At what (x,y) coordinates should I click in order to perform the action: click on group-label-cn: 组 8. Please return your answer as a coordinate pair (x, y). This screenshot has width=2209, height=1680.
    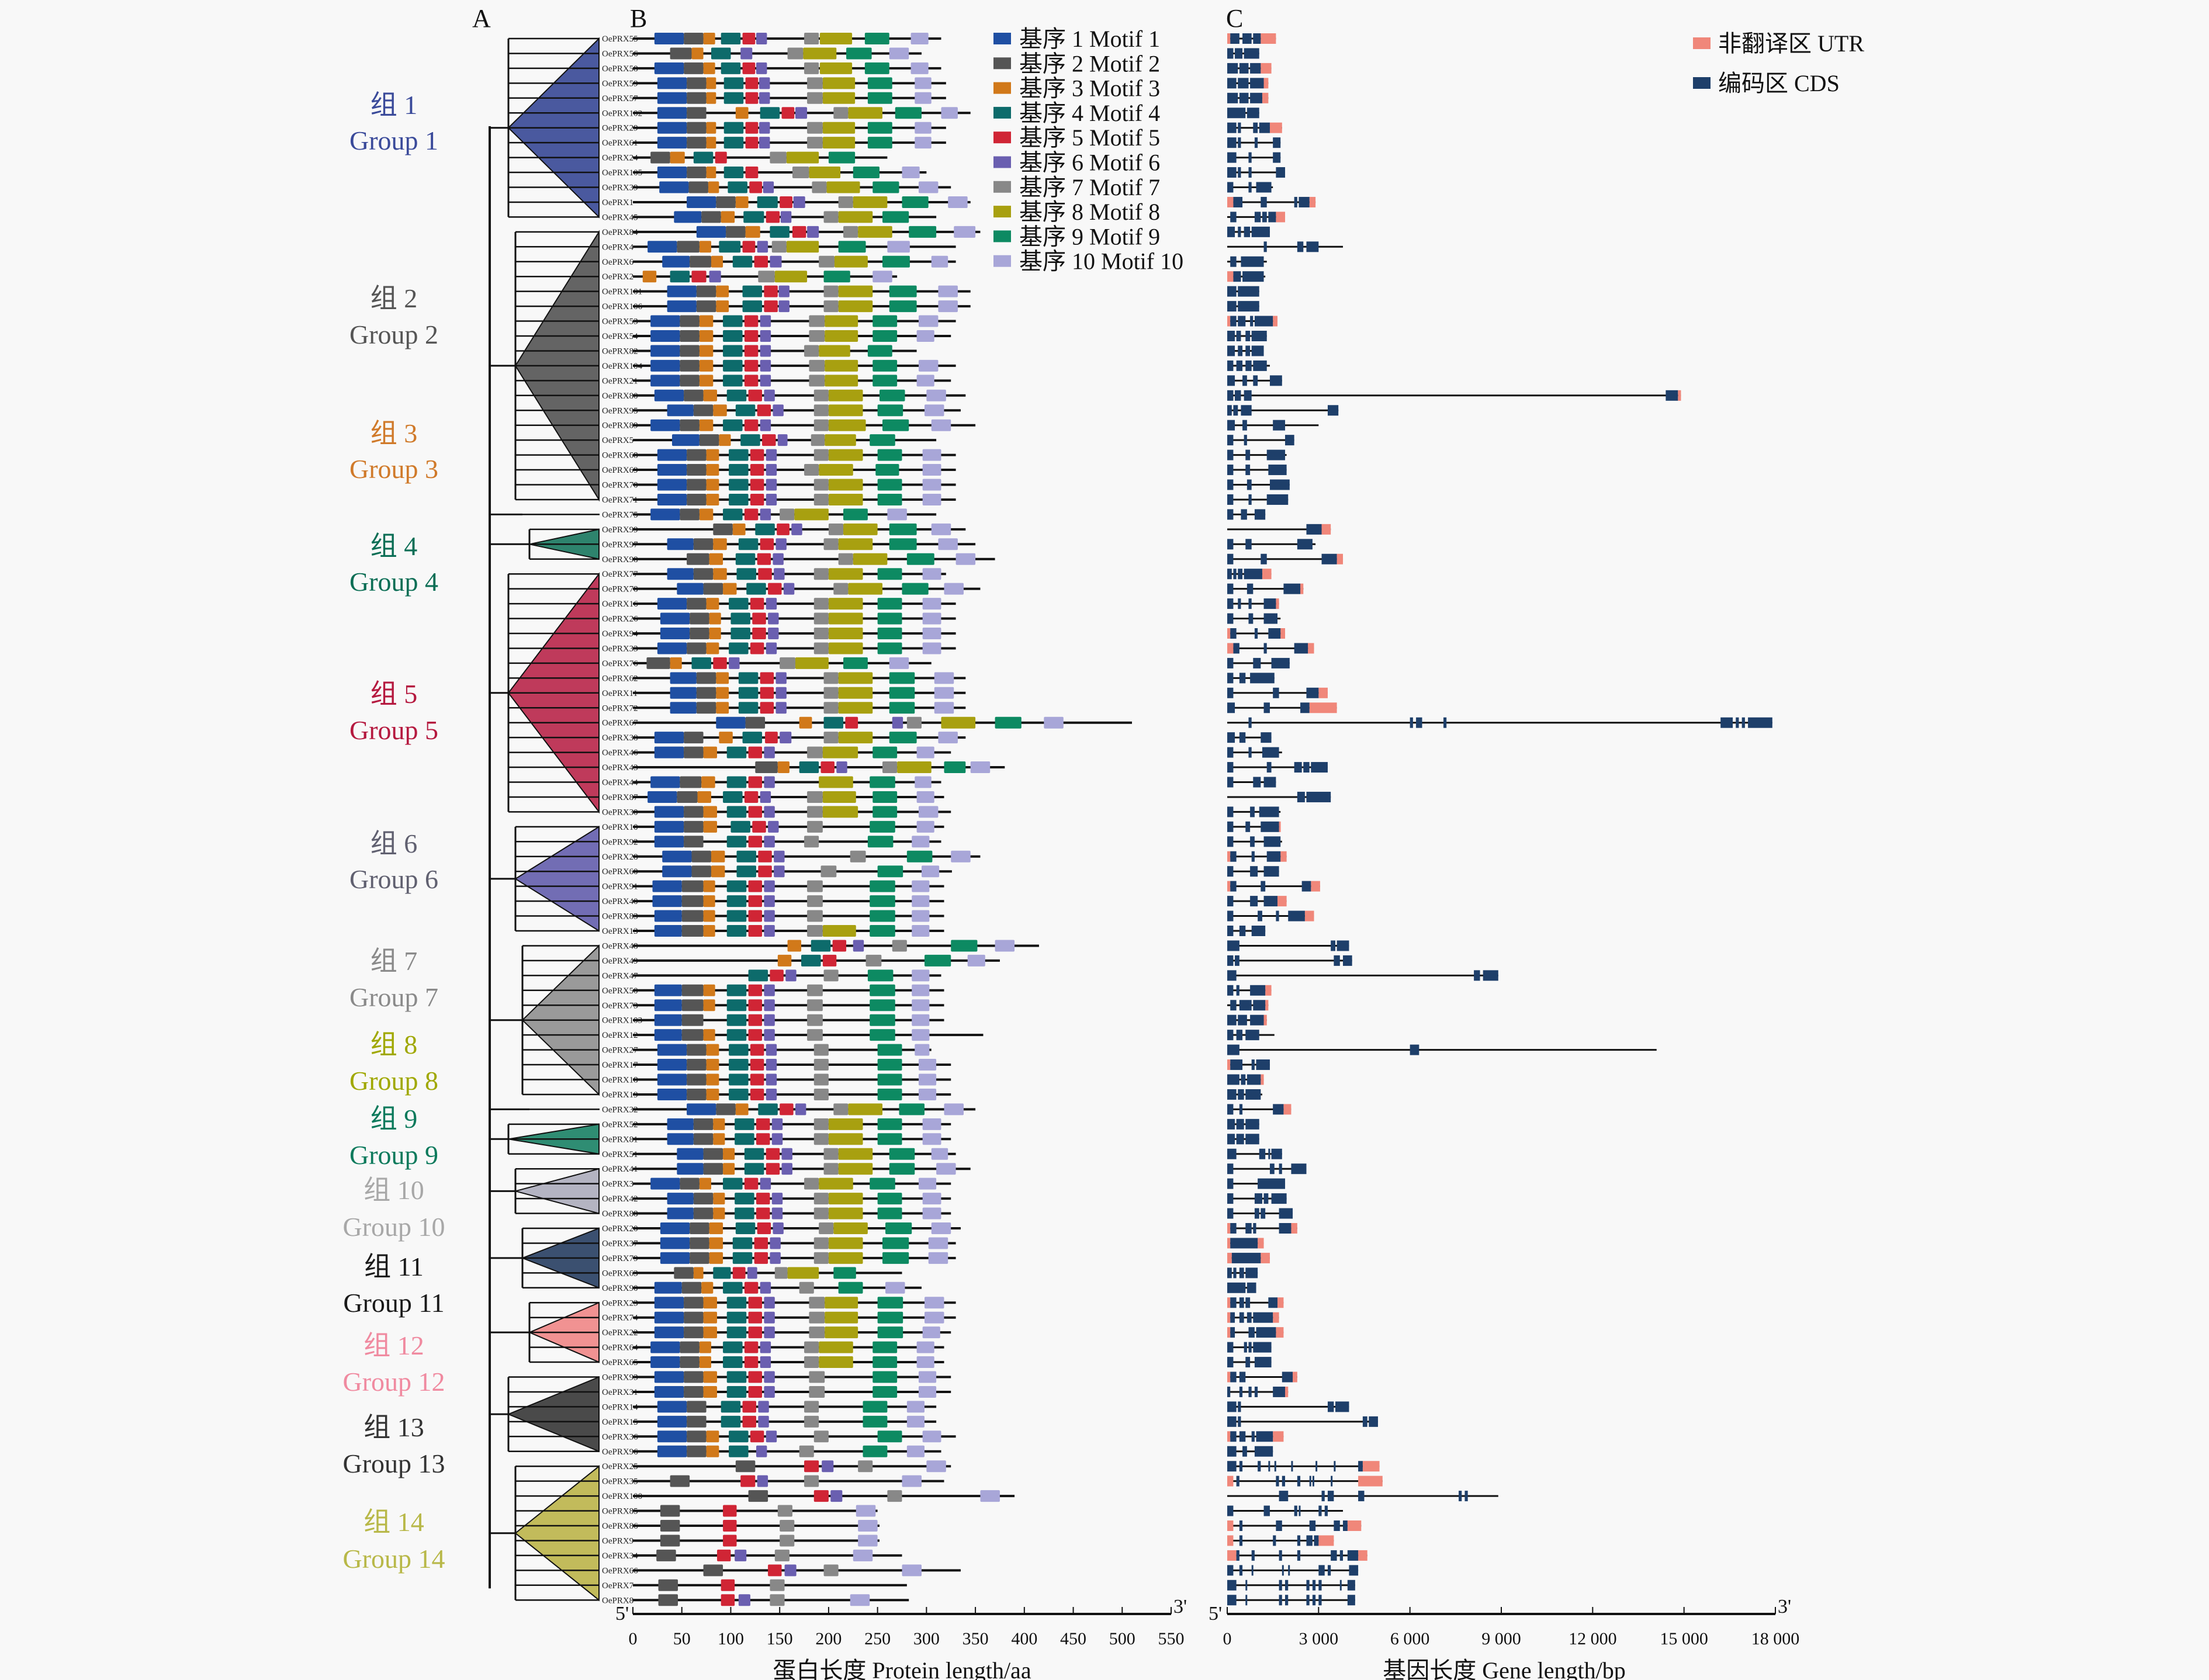
    Looking at the image, I should click on (394, 1044).